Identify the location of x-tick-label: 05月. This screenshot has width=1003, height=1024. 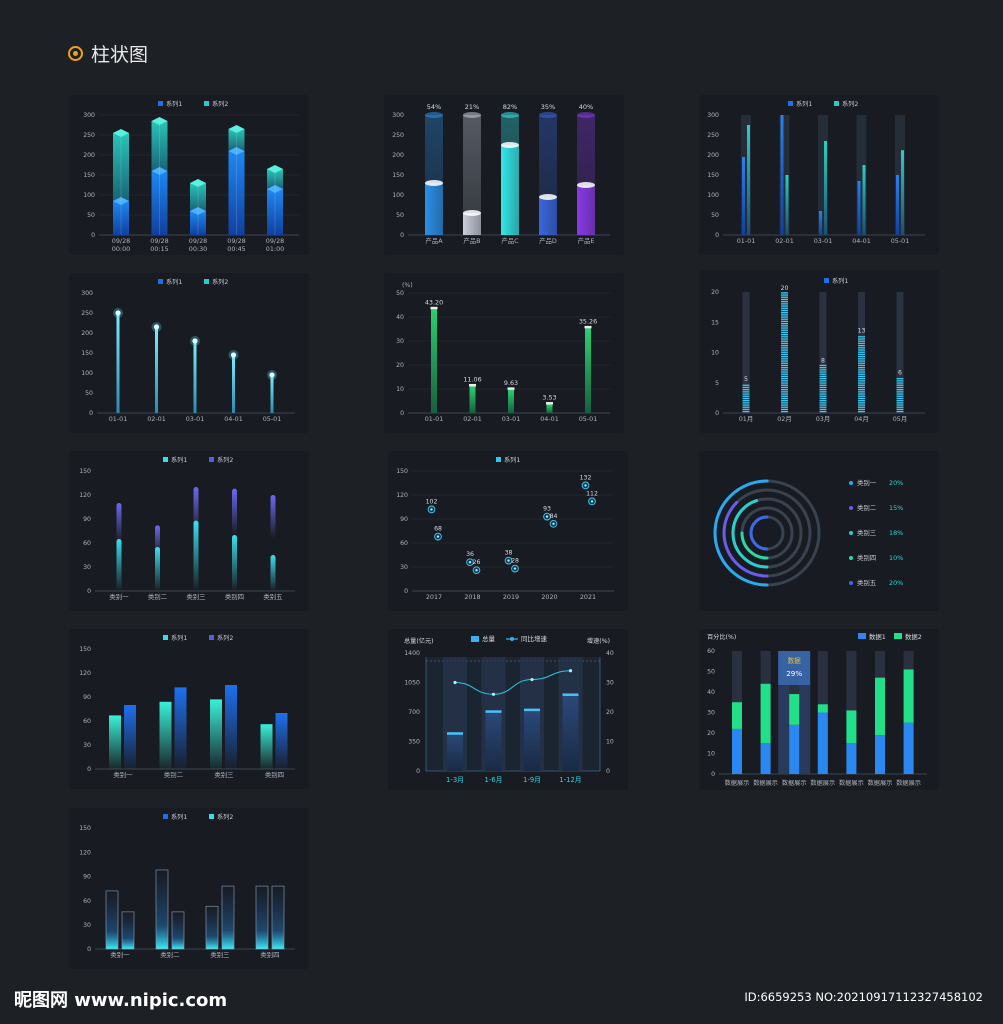
(900, 419).